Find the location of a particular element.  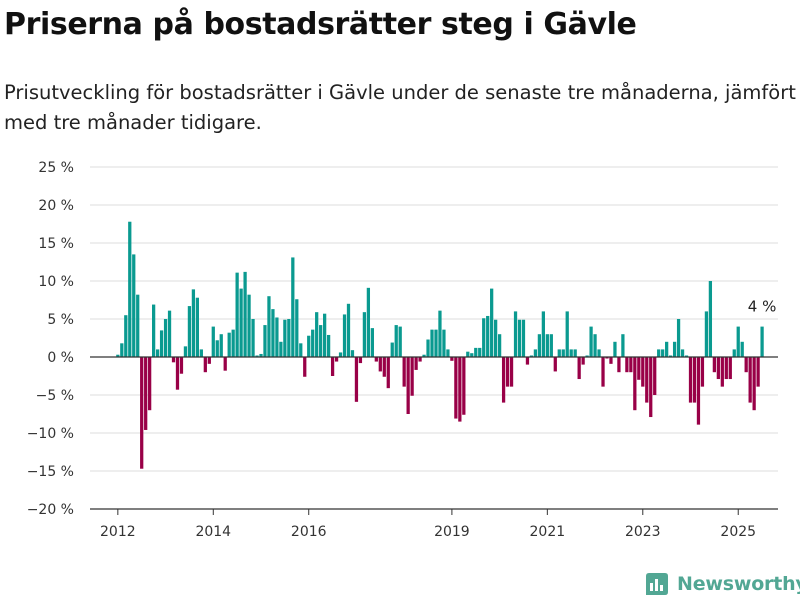

x-tick-label: 2025 is located at coordinates (738, 532).